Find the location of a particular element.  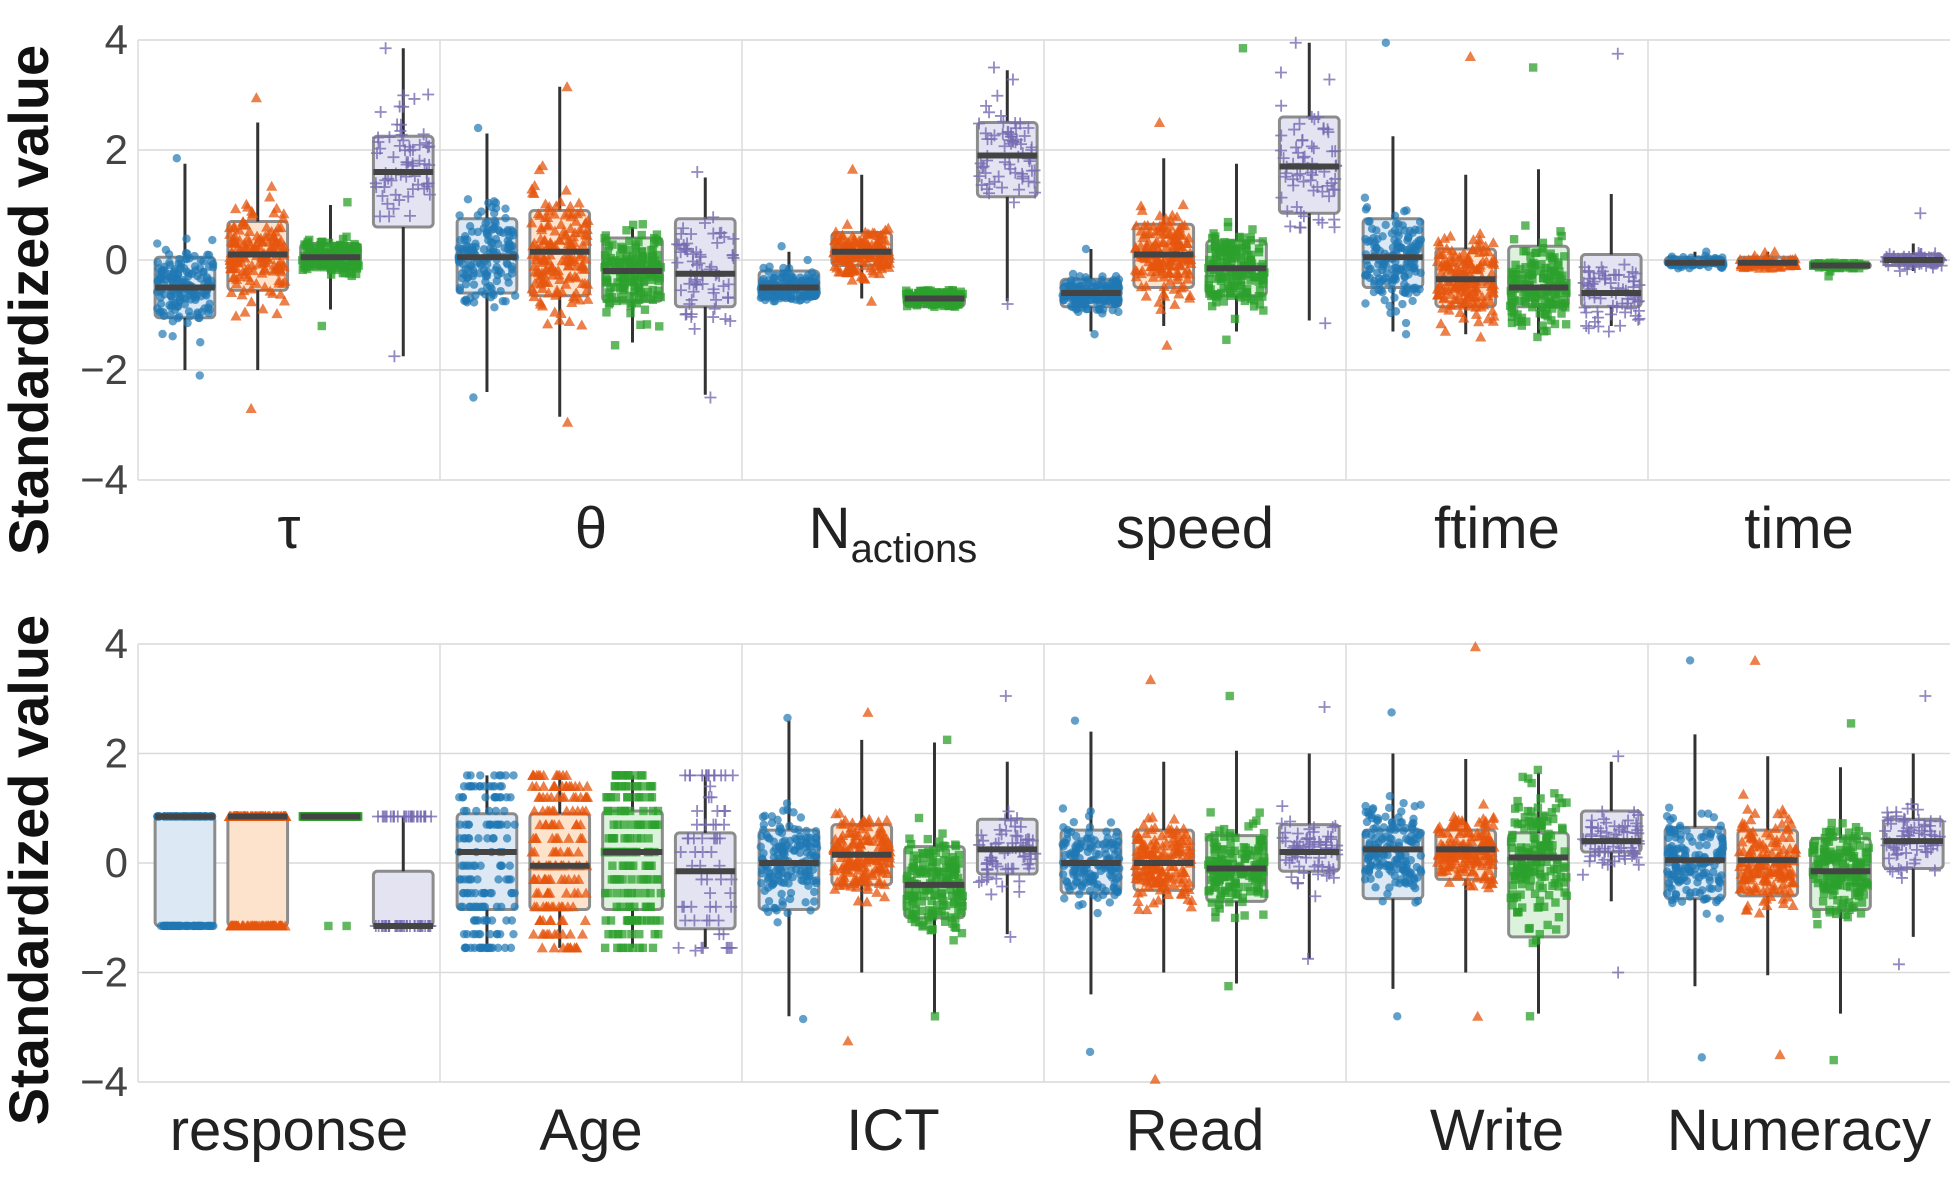

ytick-label: 4 is located at coordinates (116, 39).